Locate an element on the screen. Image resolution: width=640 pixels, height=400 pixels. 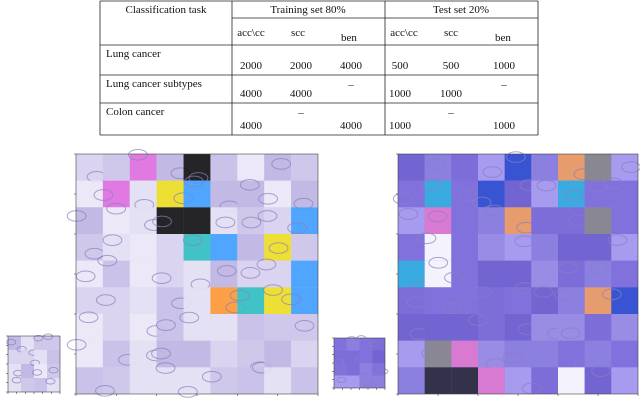
sub-header: scc is located at coordinates (451, 33).